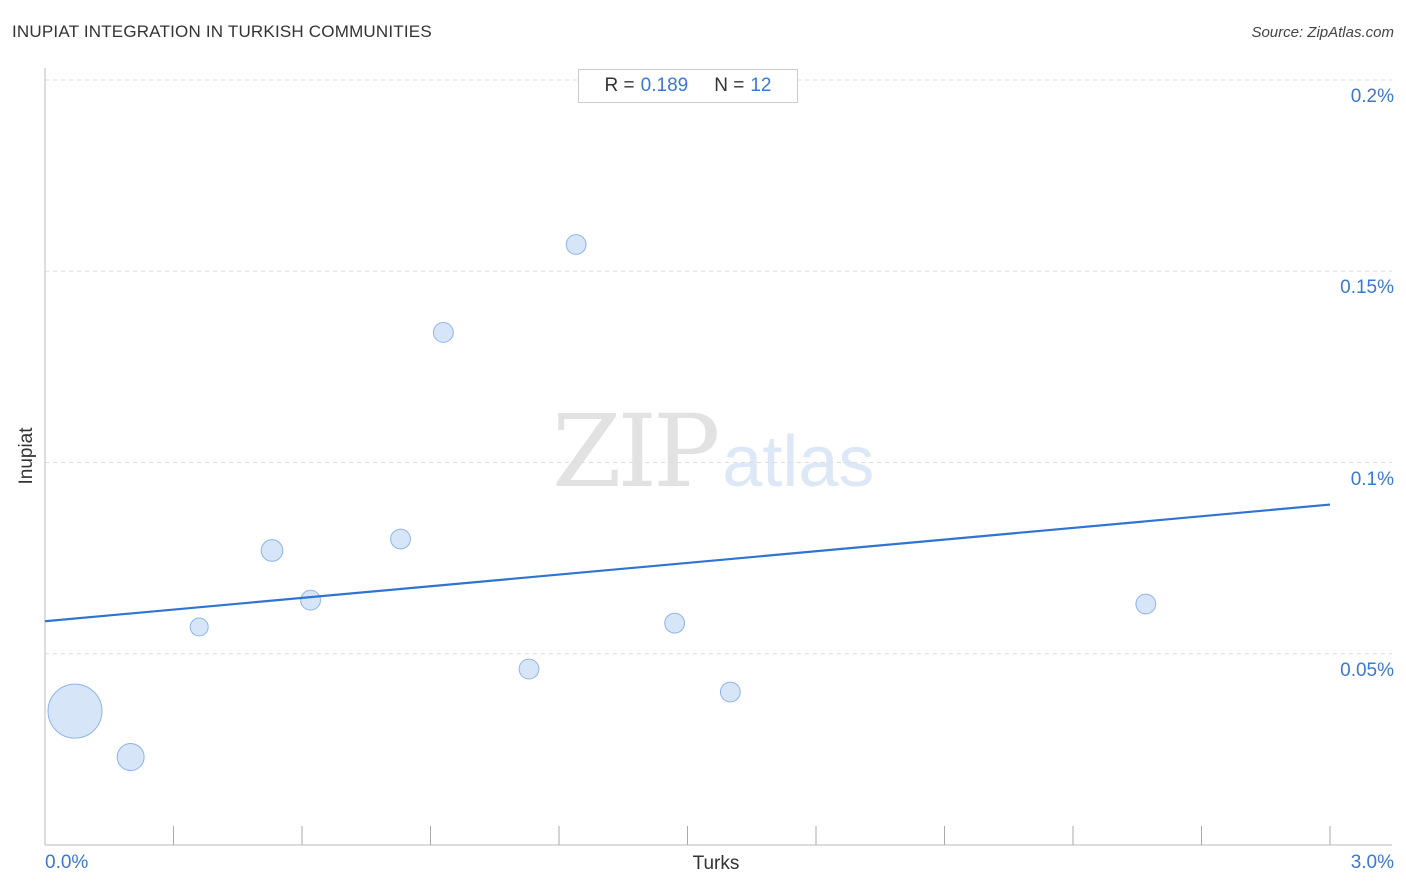 The width and height of the screenshot is (1406, 892). Describe the element at coordinates (67, 862) in the screenshot. I see `x-tick-label-min: 0.0%` at that location.